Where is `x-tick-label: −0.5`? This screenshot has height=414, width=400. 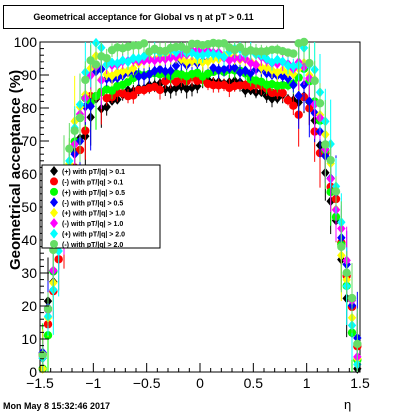 x-tick-label: −0.5 is located at coordinates (147, 383).